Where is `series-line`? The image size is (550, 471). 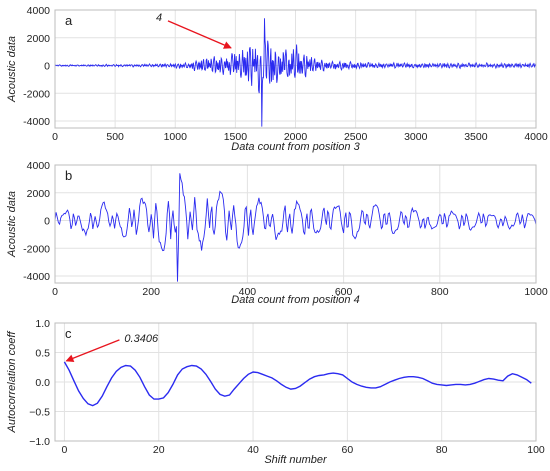 series-line is located at coordinates (297, 384).